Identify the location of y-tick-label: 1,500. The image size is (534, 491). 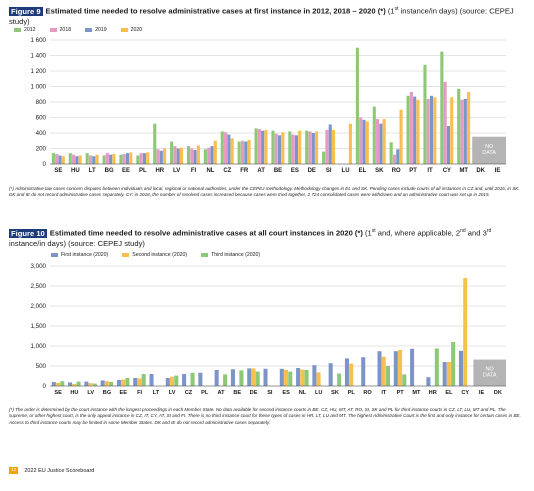
(39, 326).